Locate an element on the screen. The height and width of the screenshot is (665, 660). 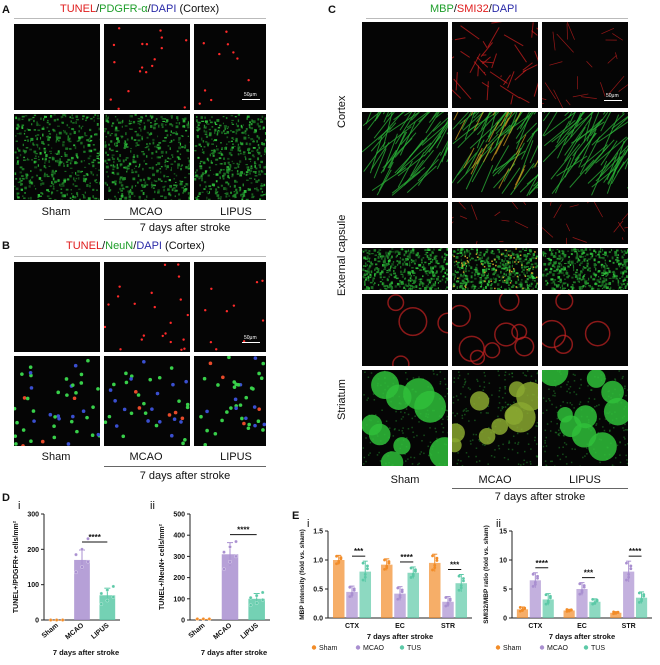
panel-a-label: A is located at coordinates (6, 10).